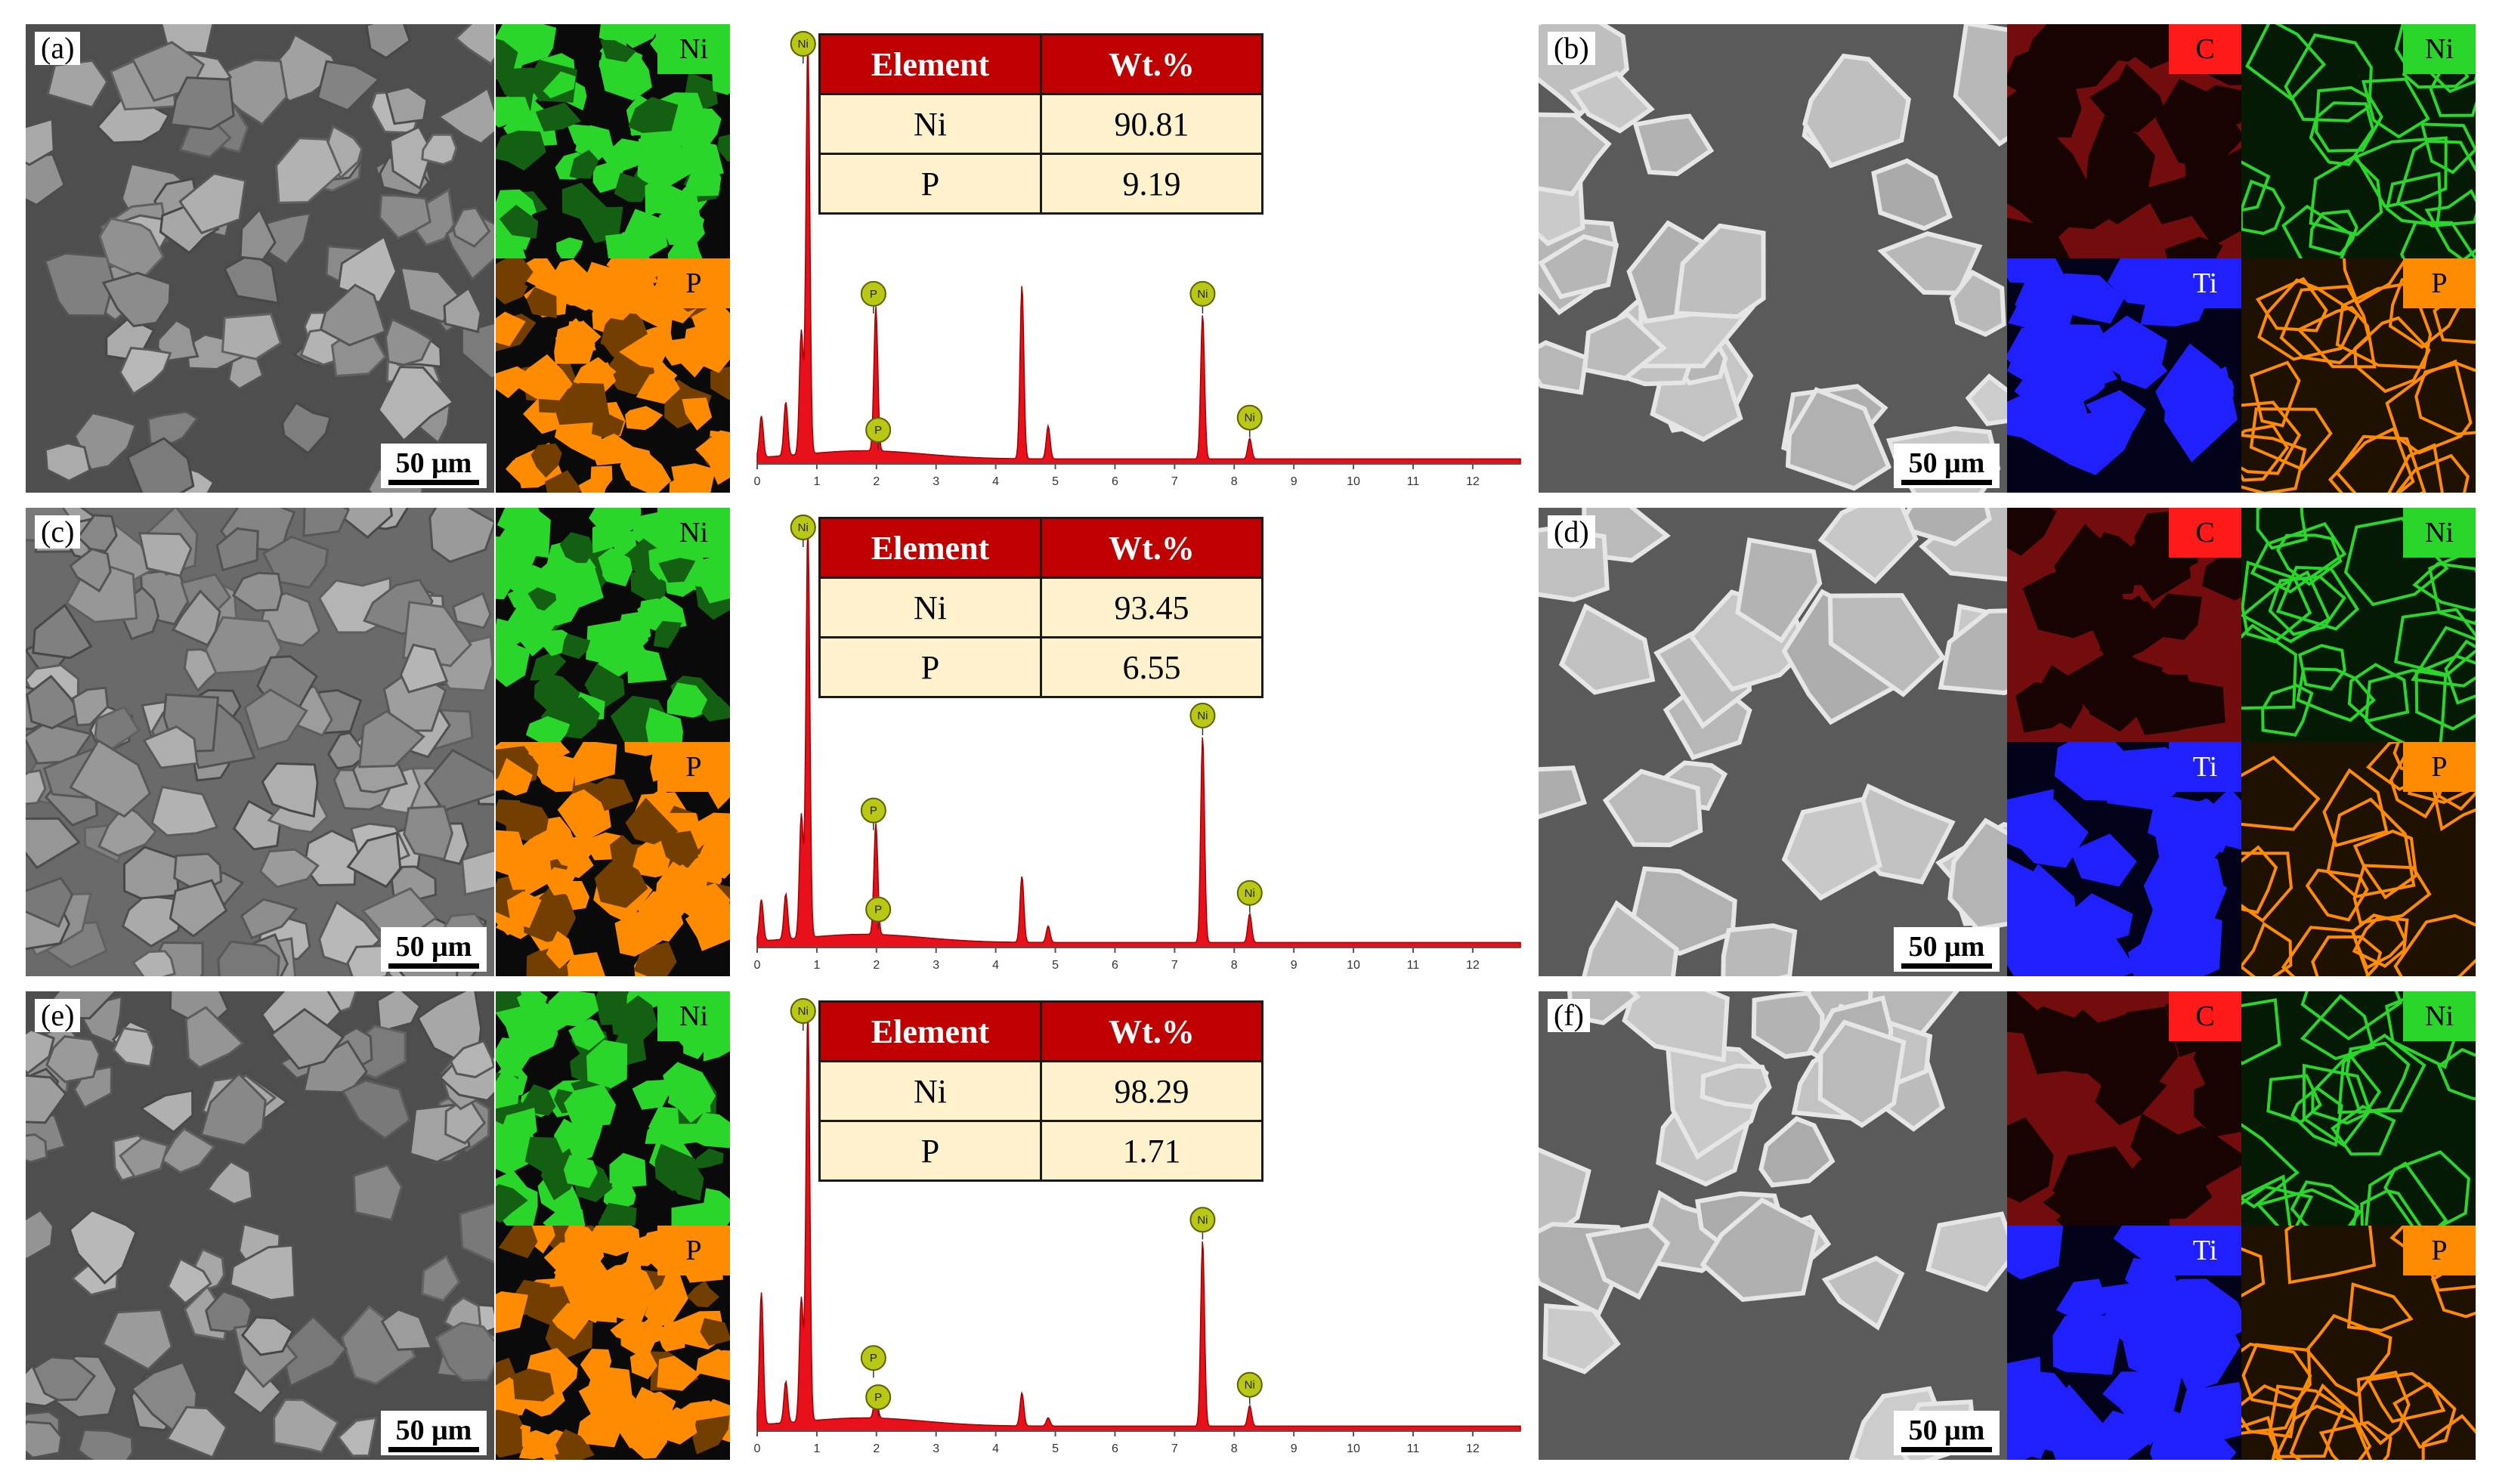 This screenshot has height=1484, width=2493. I want to click on table-row: P 6.55, so click(1041, 667).